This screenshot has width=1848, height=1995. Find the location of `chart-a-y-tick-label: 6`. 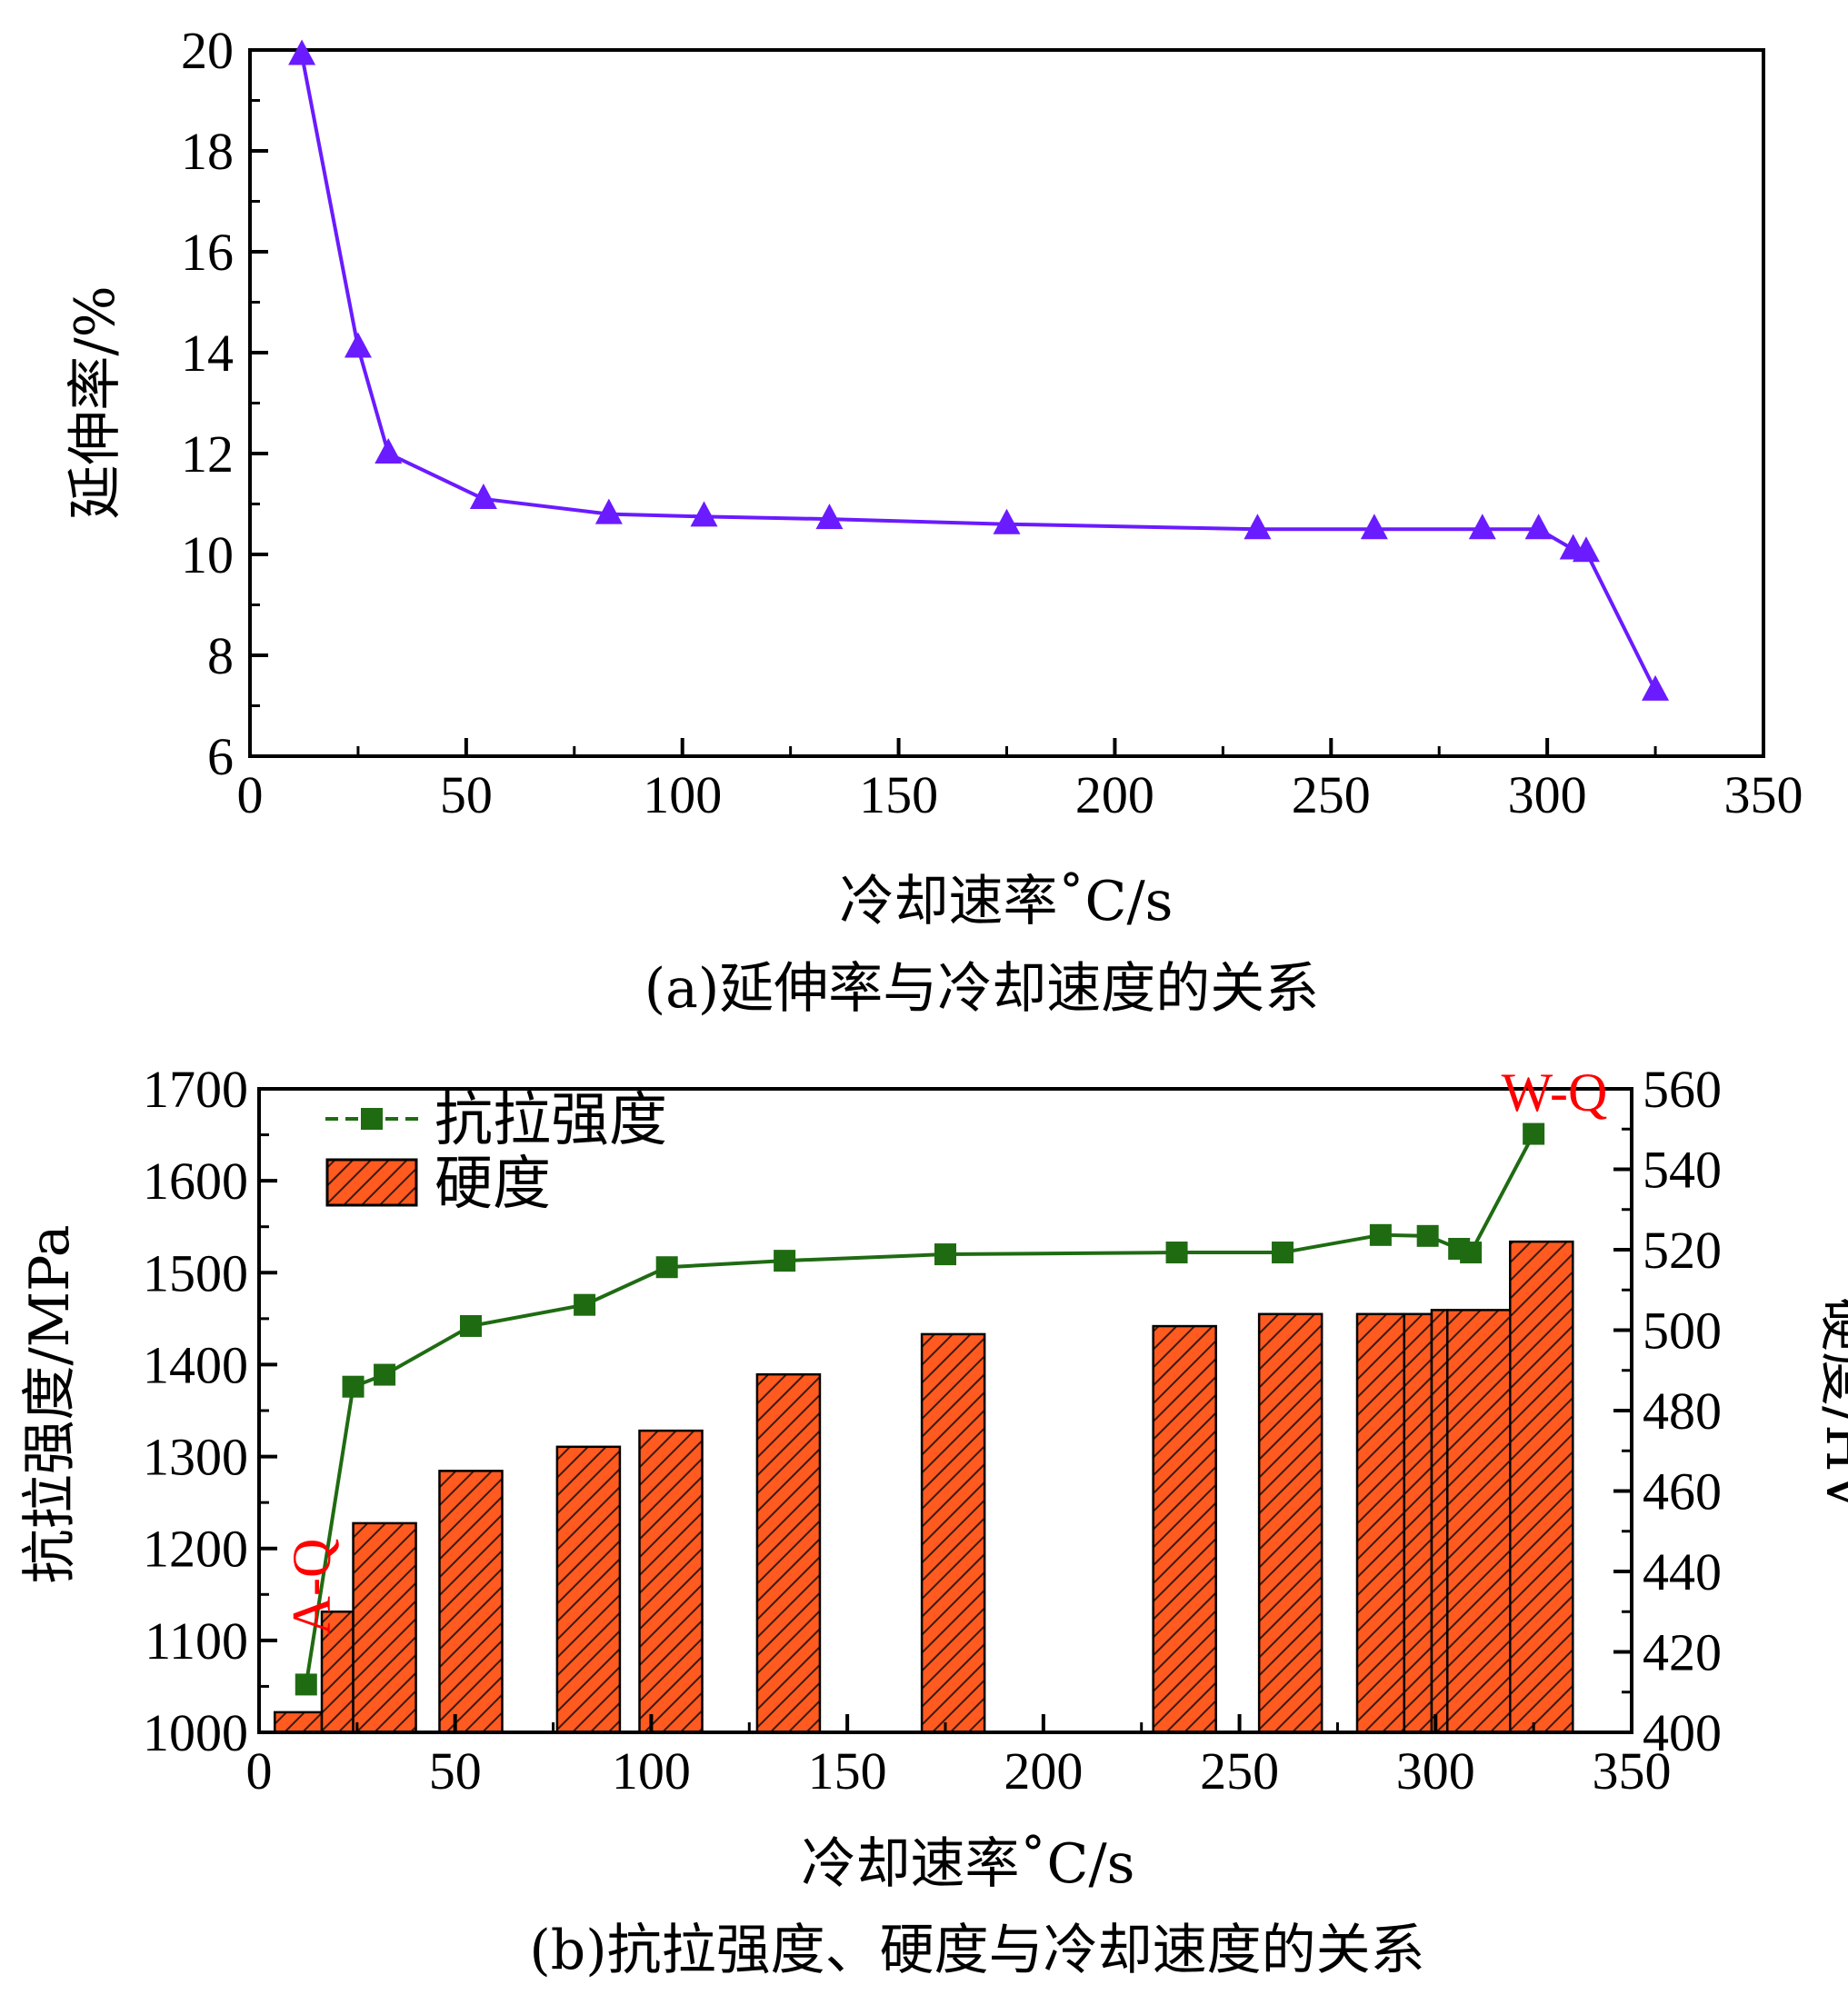

chart-a-y-tick-label: 6 is located at coordinates (220, 756).